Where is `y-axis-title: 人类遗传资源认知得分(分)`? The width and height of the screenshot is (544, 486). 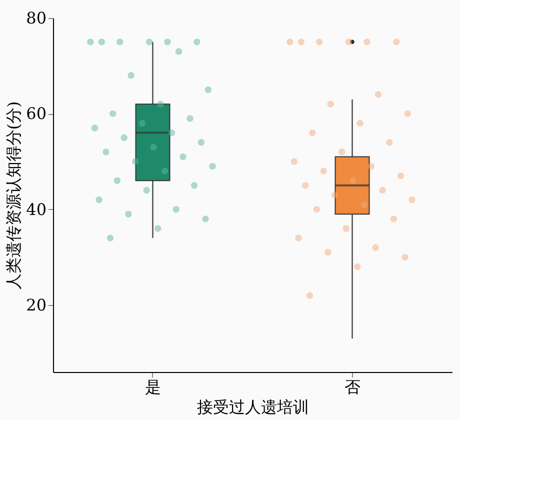
y-axis-title: 人类遗传资源认知得分(分) is located at coordinates (14, 195).